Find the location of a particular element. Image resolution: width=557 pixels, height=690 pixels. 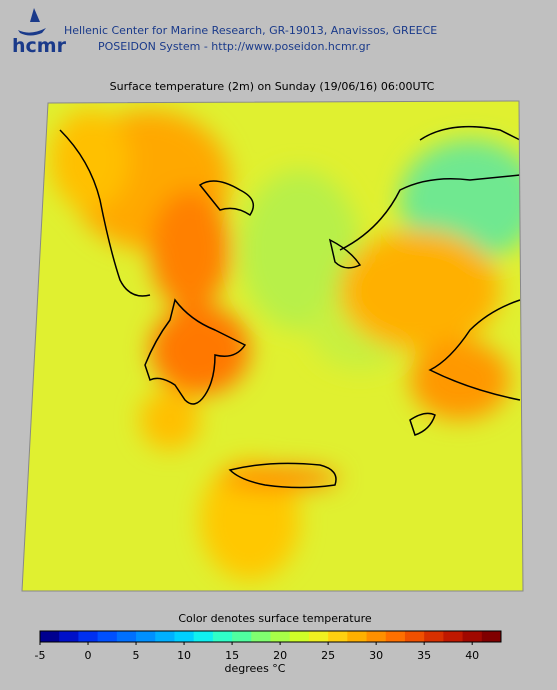

logo-icon is located at coordinates (32, 22).